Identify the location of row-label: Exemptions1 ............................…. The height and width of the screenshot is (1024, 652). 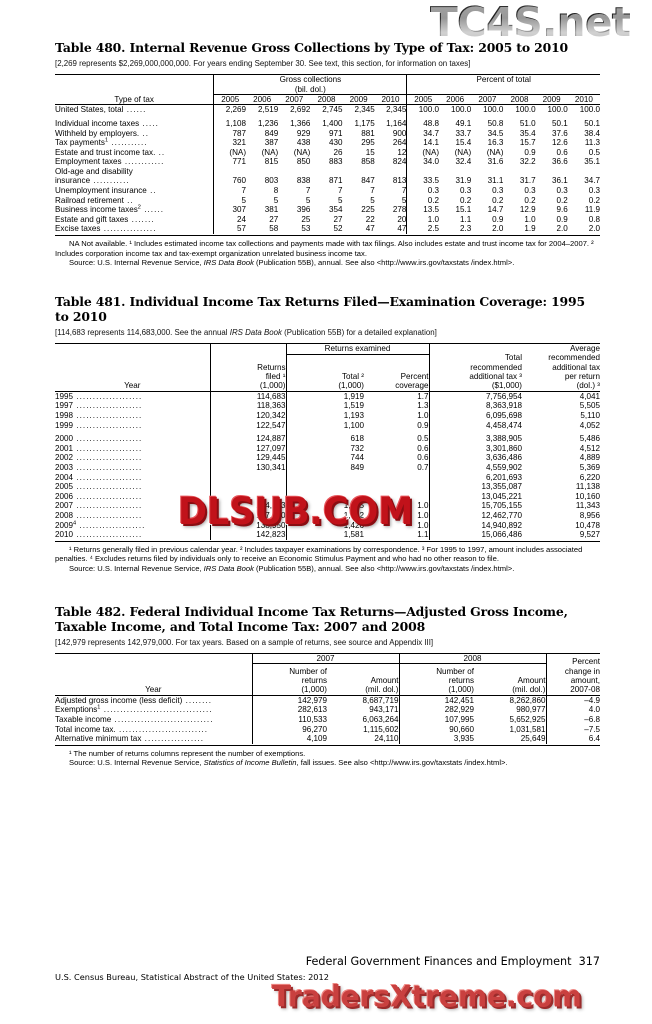
(153, 710).